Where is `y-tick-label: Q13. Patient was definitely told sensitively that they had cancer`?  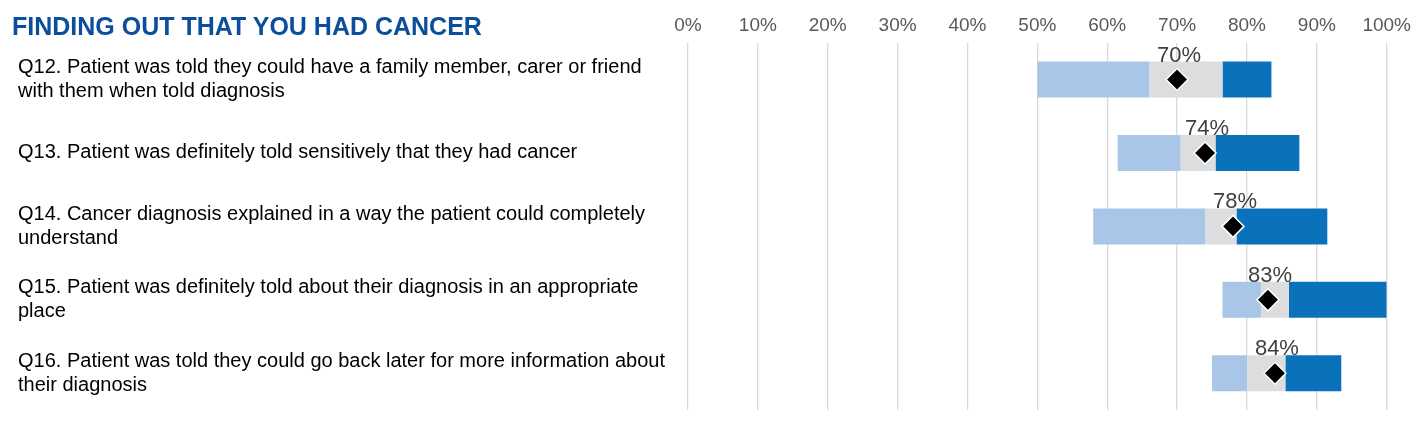 y-tick-label: Q13. Patient was definitely told sensitively that they had cancer is located at coordinates (298, 151).